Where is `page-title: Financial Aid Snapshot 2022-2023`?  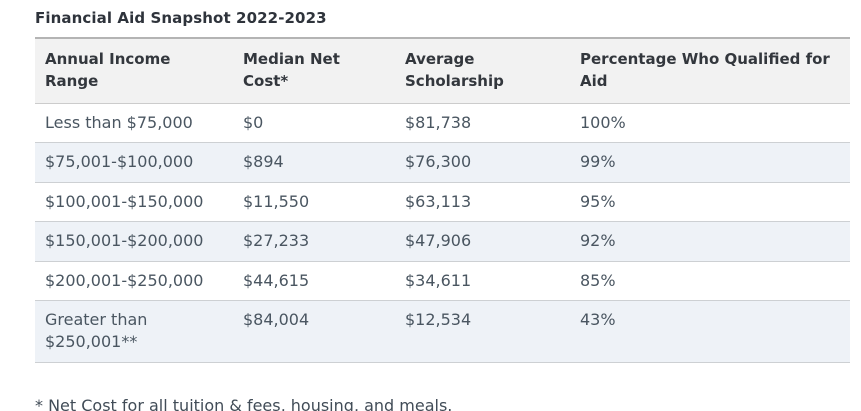 page-title: Financial Aid Snapshot 2022-2023 is located at coordinates (181, 18).